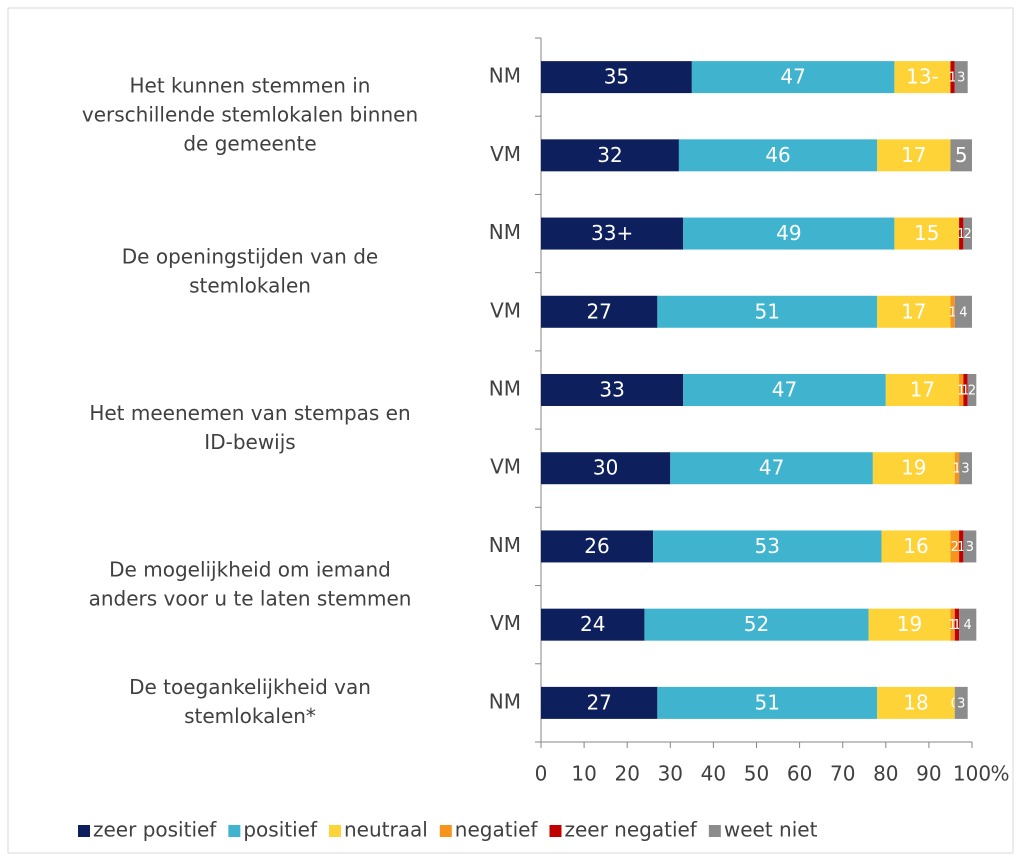 This screenshot has width=1021, height=865. I want to click on data-label: 52, so click(756, 624).